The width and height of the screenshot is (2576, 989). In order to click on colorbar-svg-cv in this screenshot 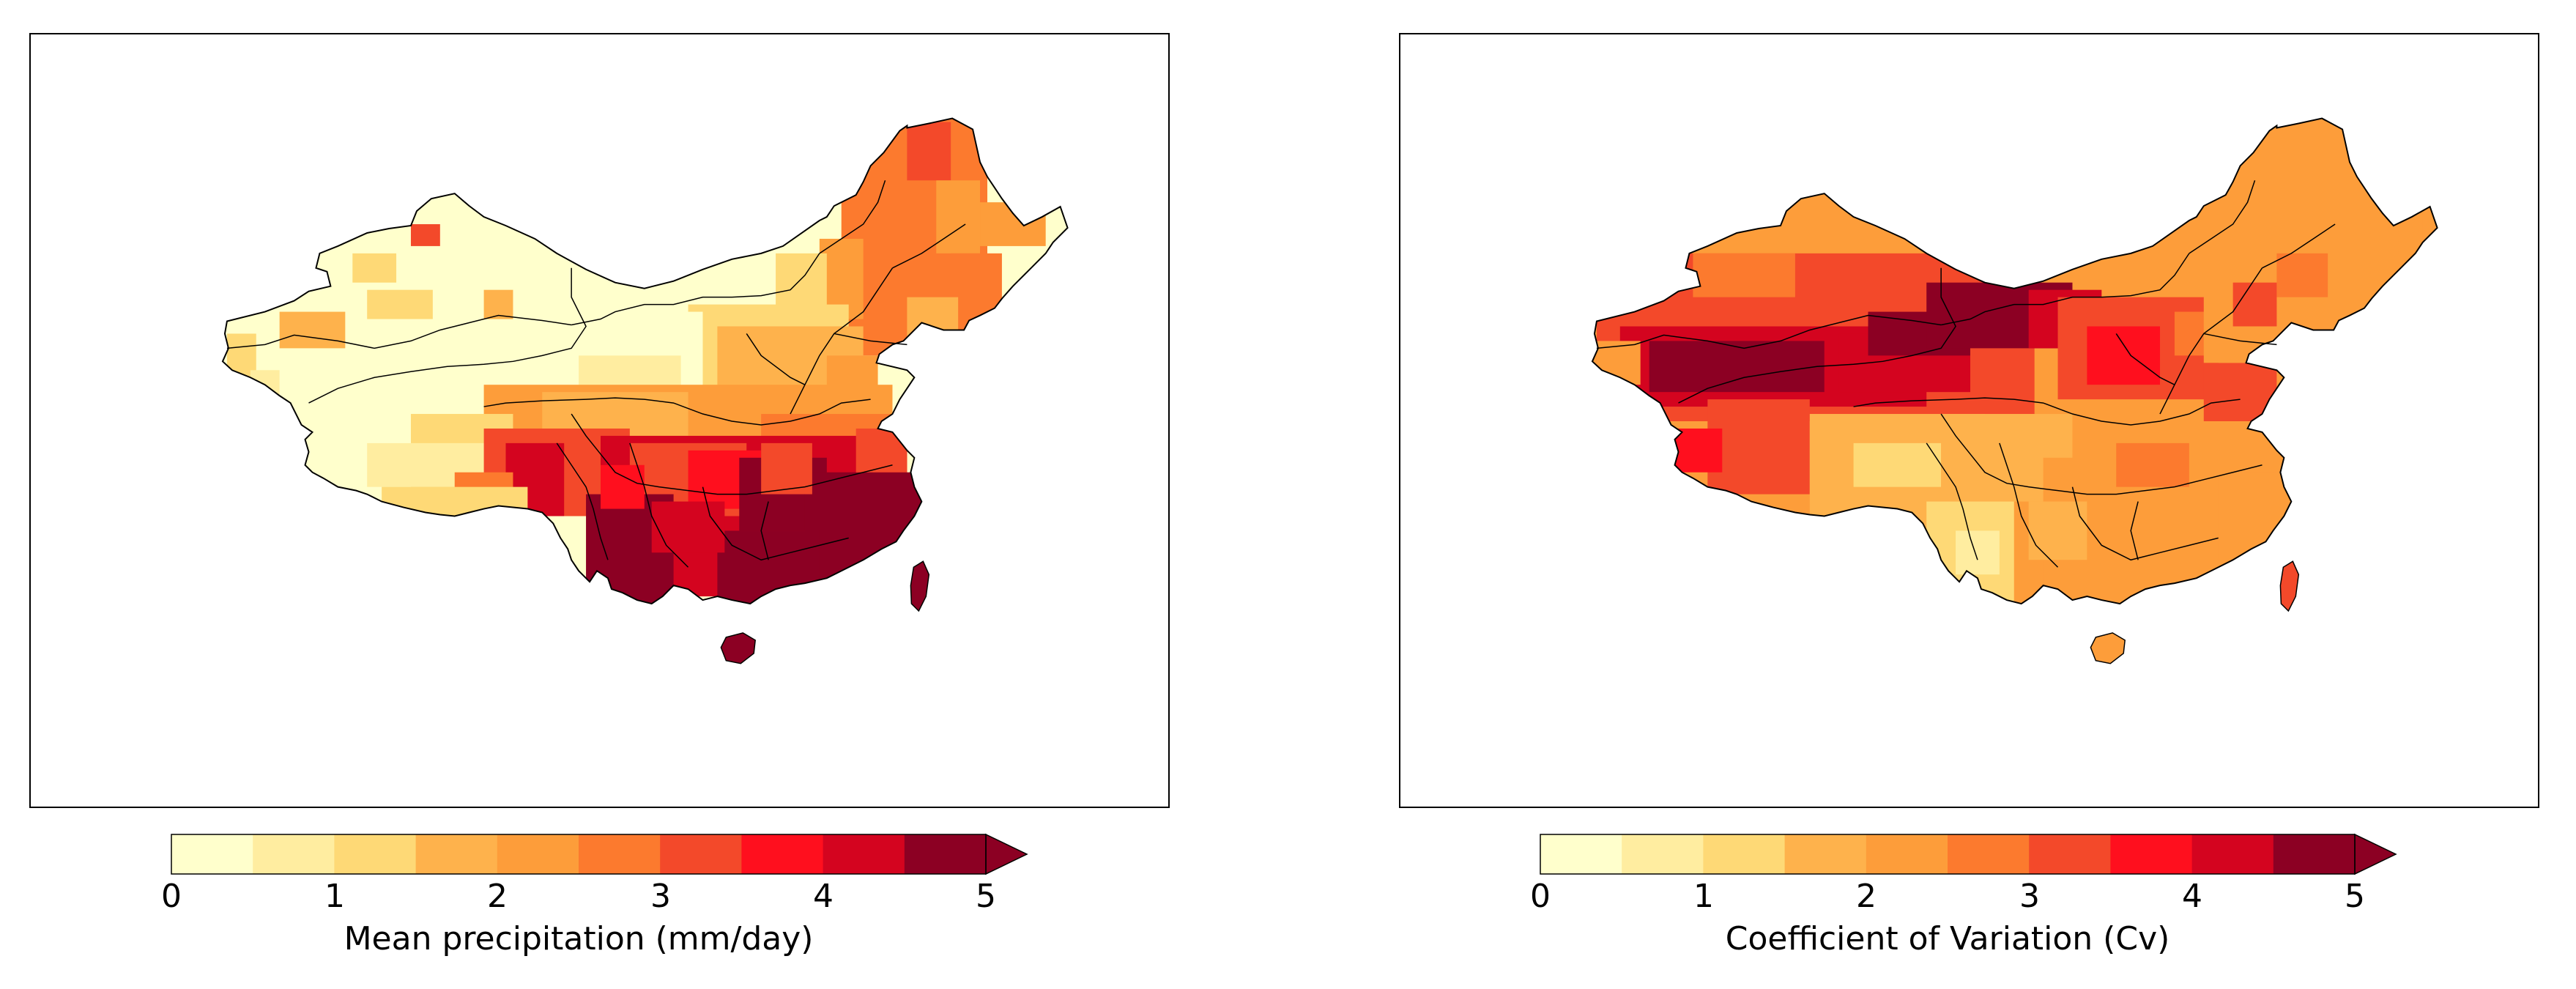, I will do `click(1968, 854)`.